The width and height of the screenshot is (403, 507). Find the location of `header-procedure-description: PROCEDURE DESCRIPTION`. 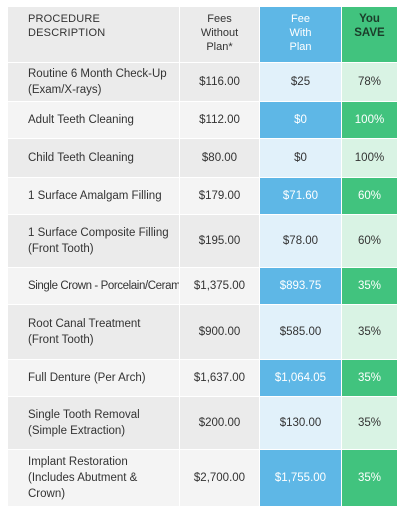

header-procedure-description: PROCEDURE DESCRIPTION is located at coordinates (93, 34).